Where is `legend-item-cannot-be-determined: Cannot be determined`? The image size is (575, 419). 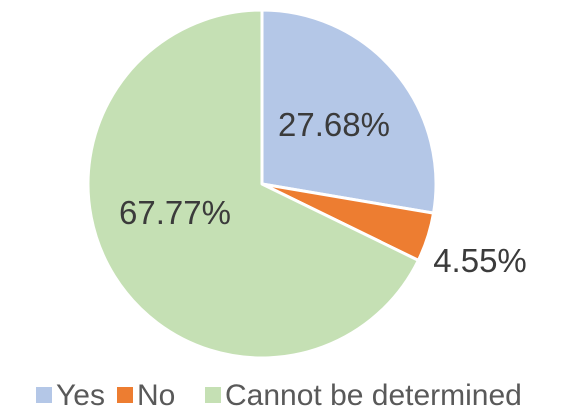
legend-item-cannot-be-determined: Cannot be determined is located at coordinates (363, 395).